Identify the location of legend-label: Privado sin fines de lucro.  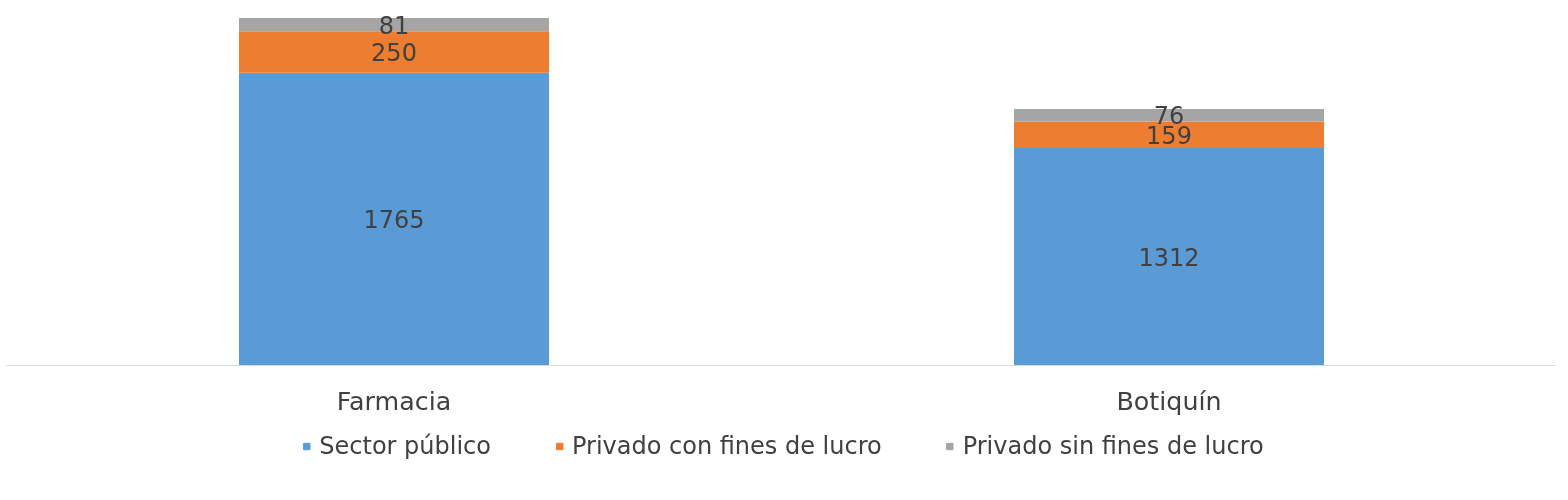
(1113, 445).